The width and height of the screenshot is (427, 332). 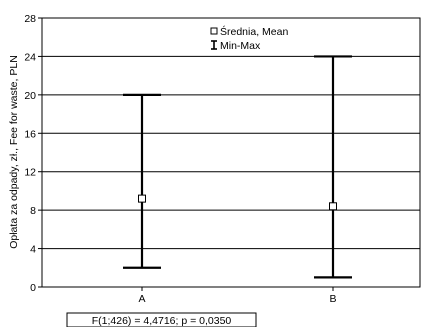 I want to click on mean-marker-A, so click(x=142, y=198).